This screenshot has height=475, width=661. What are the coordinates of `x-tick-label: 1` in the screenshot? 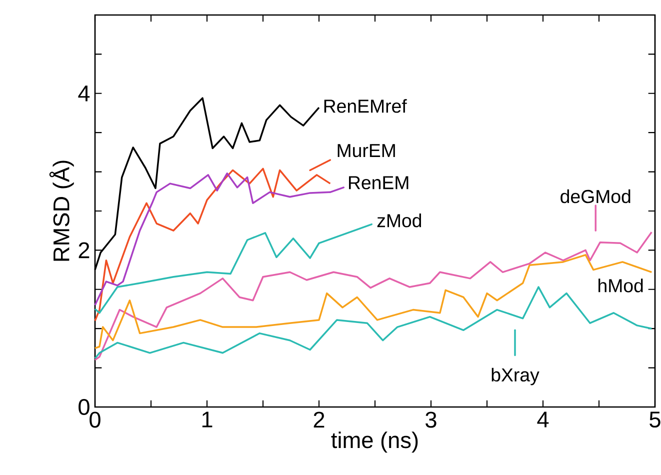 It's located at (207, 420).